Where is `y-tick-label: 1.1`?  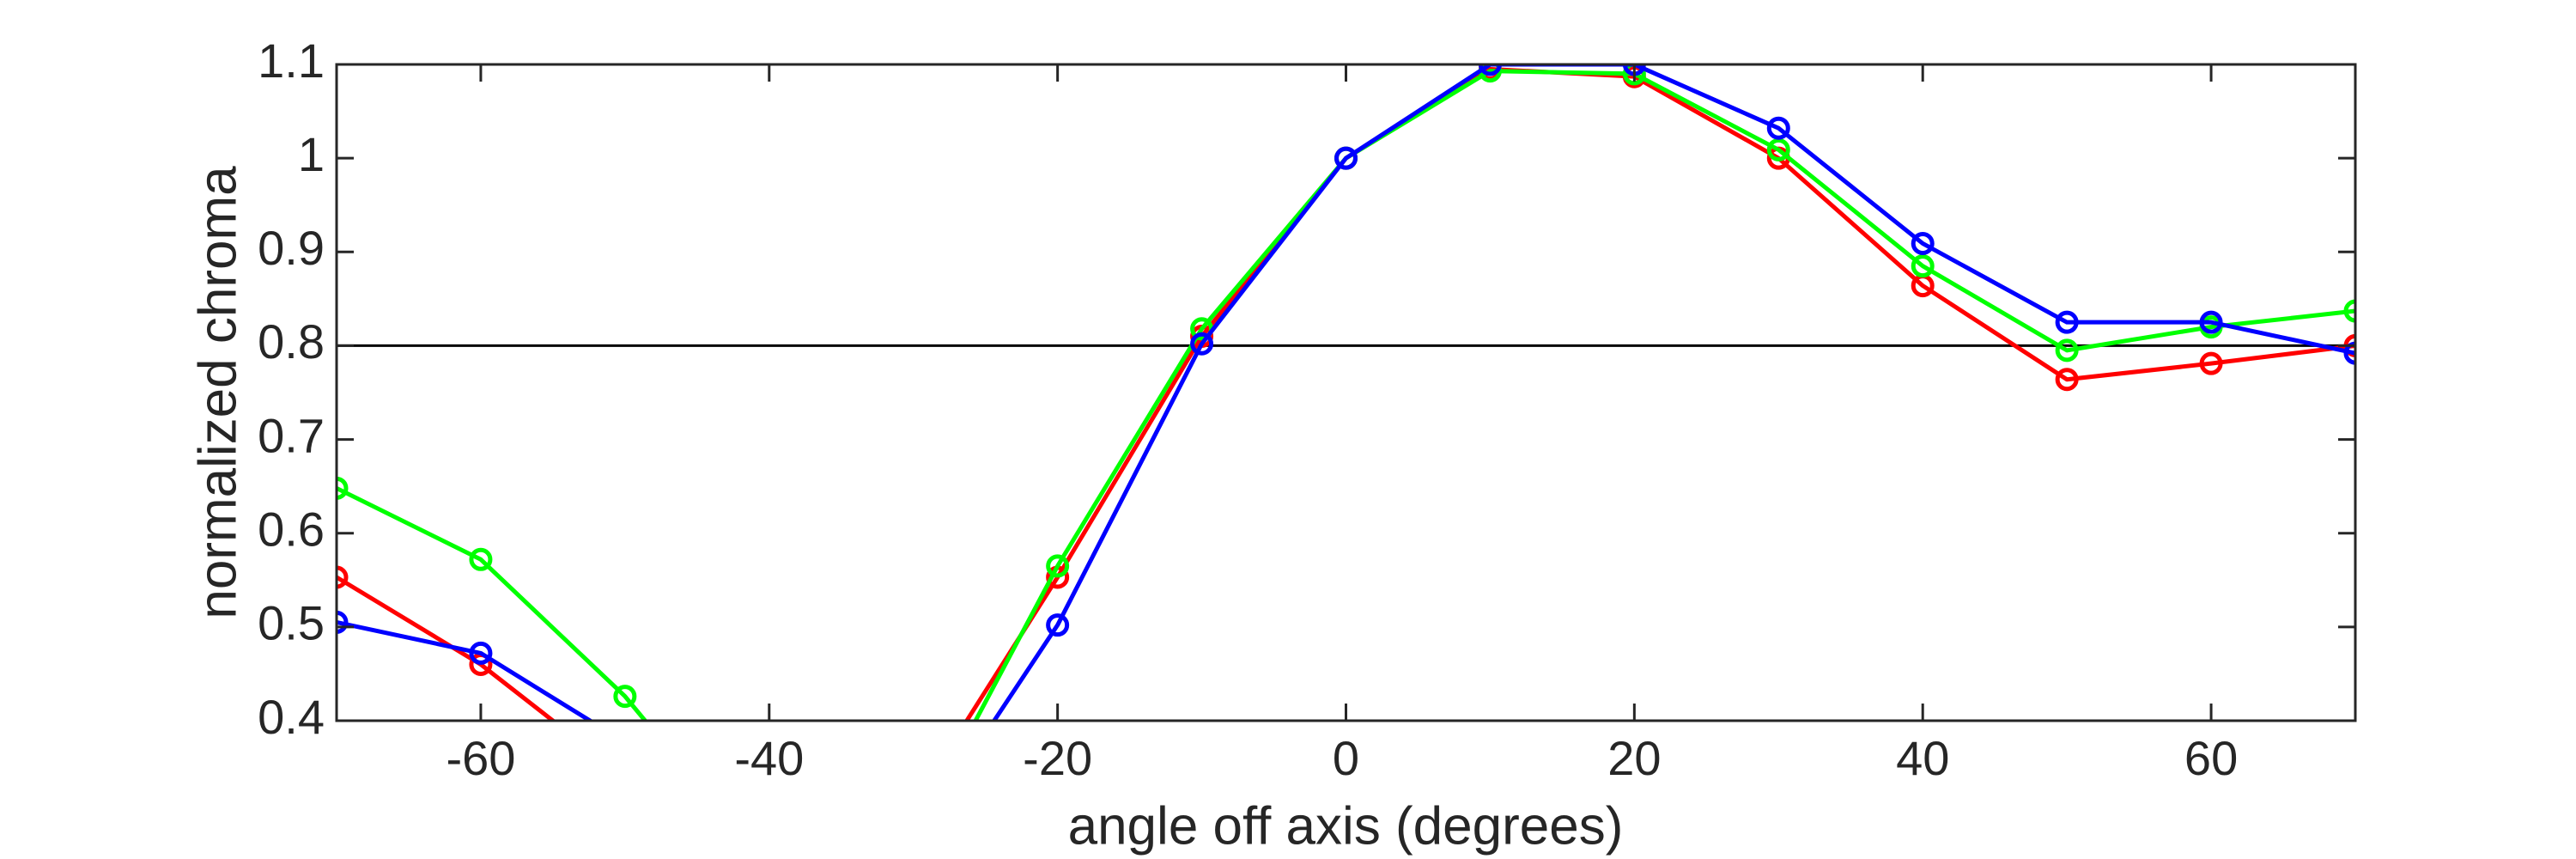
y-tick-label: 1.1 is located at coordinates (291, 61).